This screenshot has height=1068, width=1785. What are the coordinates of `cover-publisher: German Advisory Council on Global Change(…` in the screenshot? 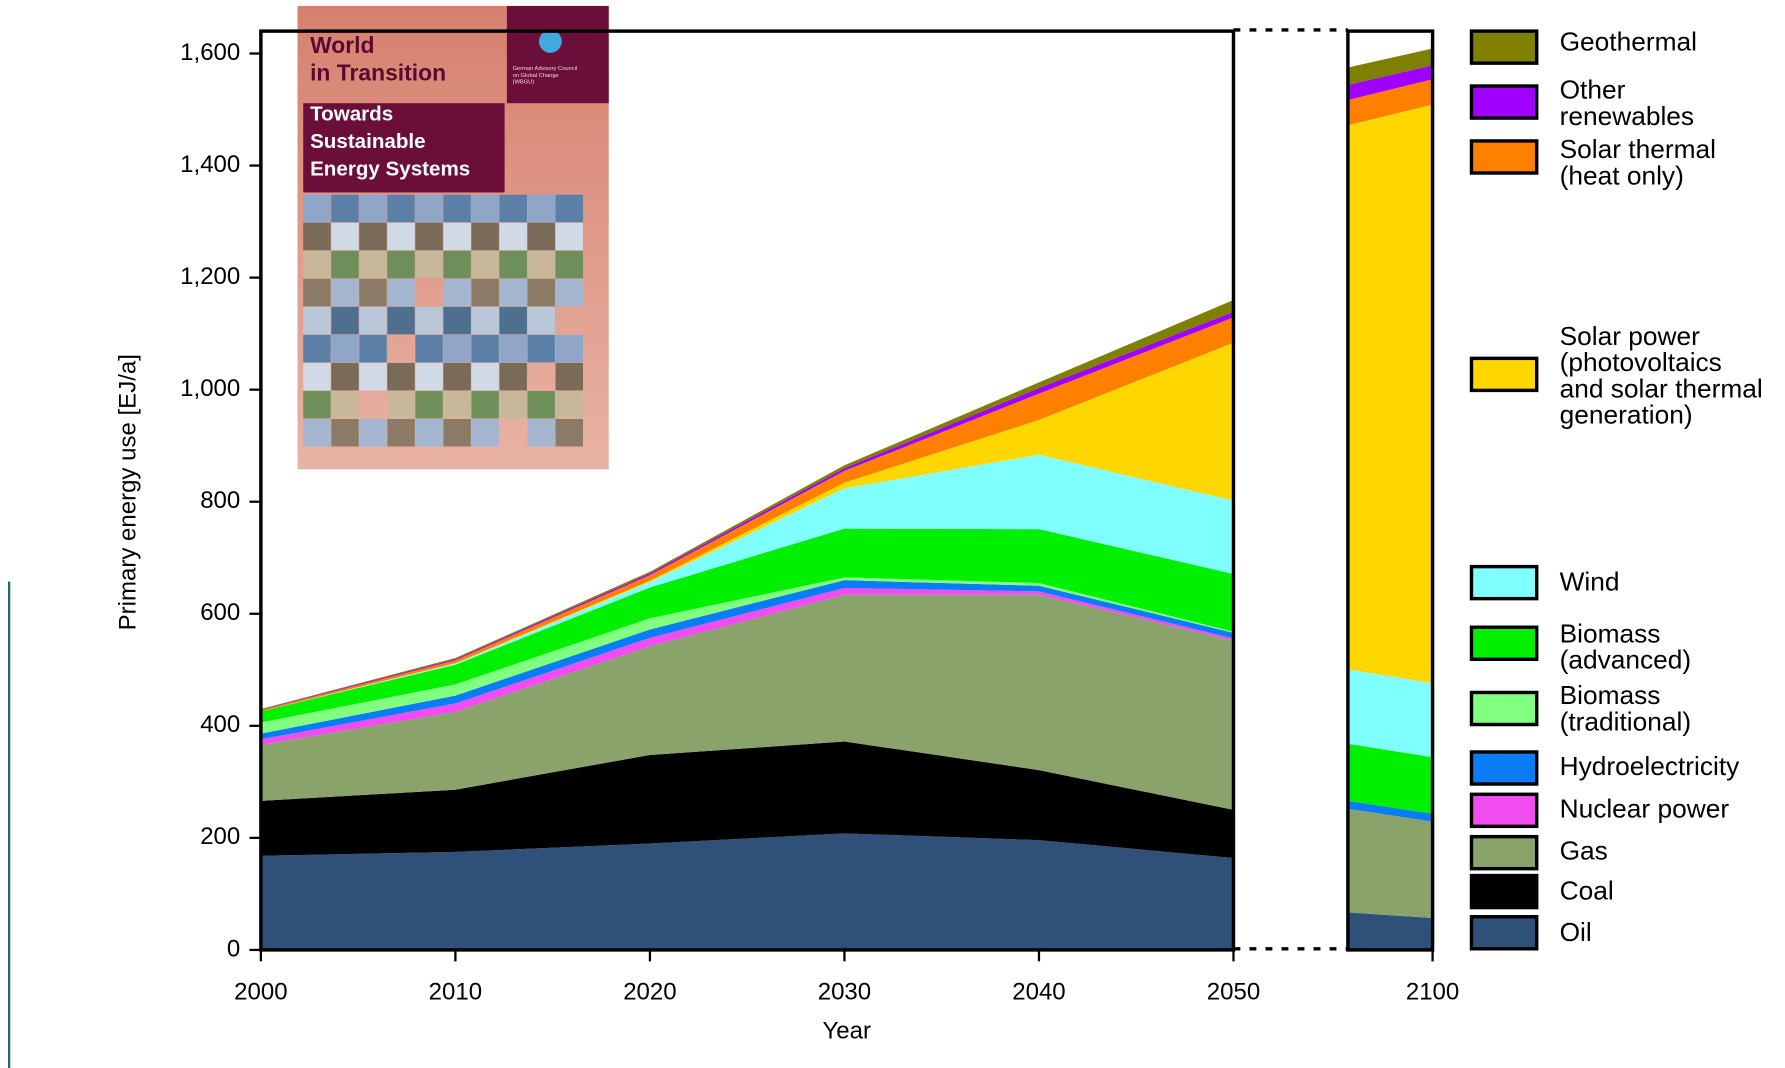 It's located at (545, 76).